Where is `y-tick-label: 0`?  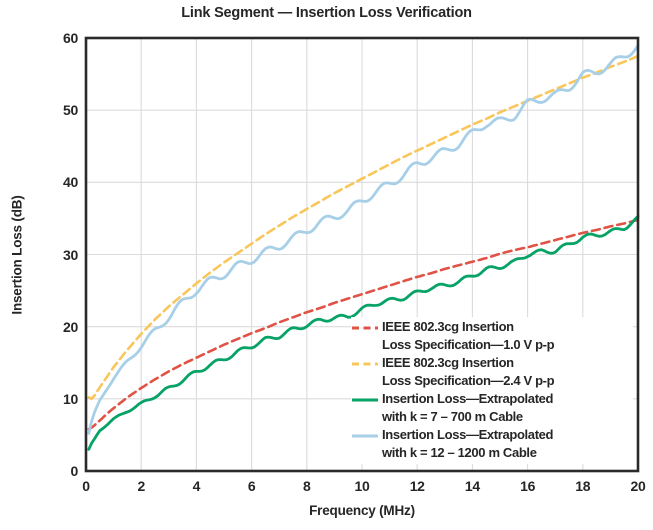
y-tick-label: 0 is located at coordinates (74, 471).